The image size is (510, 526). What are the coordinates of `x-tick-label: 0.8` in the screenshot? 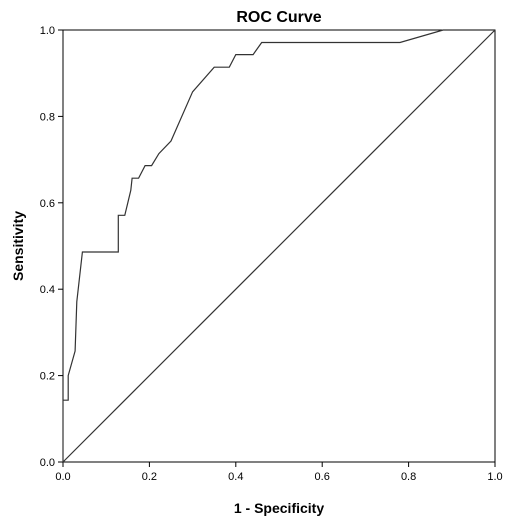 It's located at (408, 477).